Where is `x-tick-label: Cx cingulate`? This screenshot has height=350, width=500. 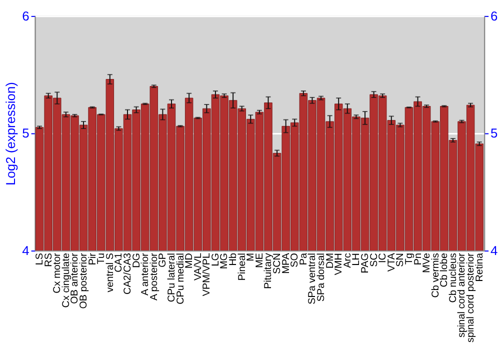 x-tick-label: Cx cingulate is located at coordinates (66, 280).